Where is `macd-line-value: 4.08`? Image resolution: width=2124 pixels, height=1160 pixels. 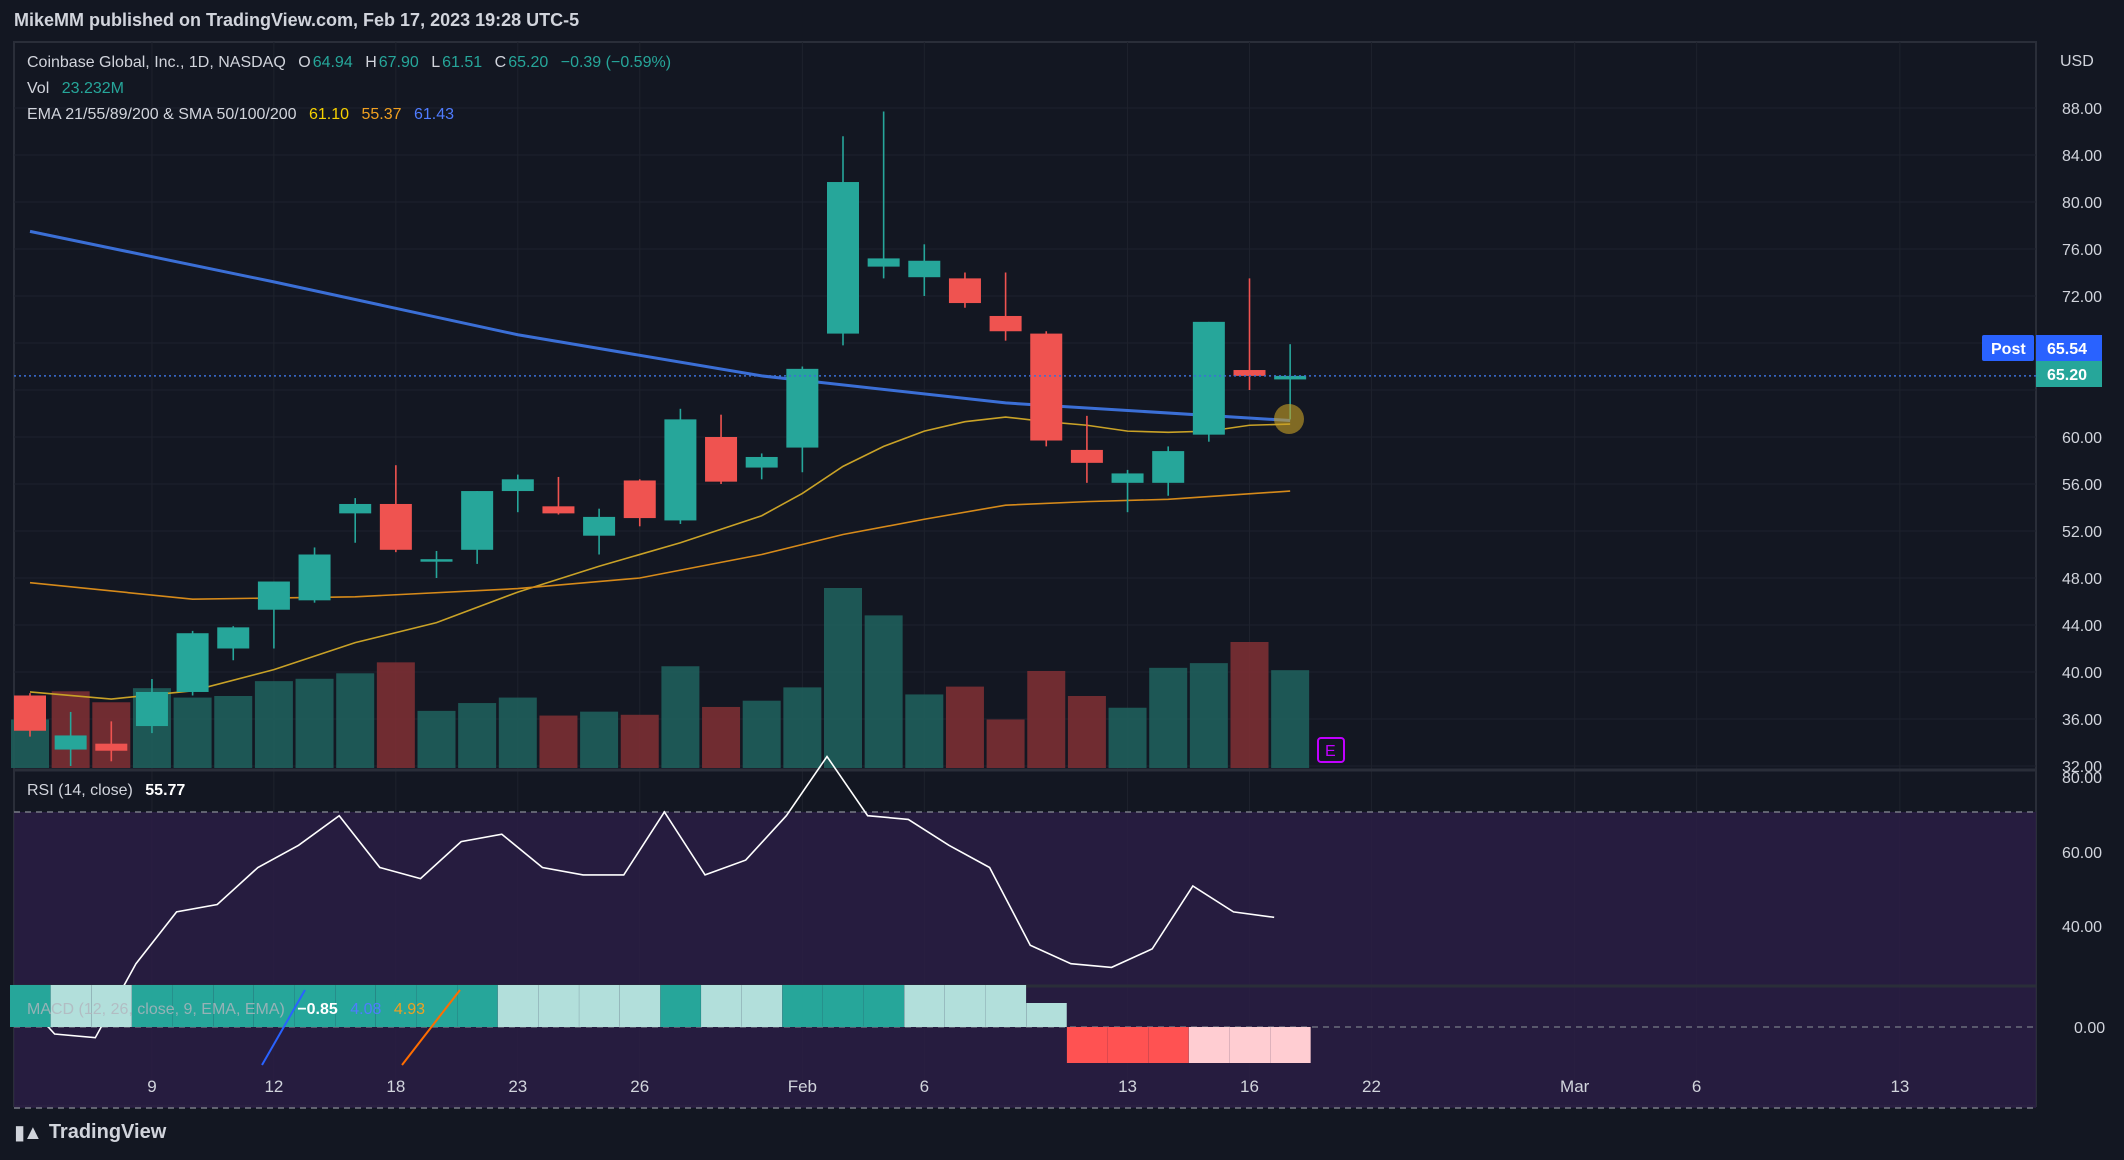
macd-line-value: 4.08 is located at coordinates (366, 1009).